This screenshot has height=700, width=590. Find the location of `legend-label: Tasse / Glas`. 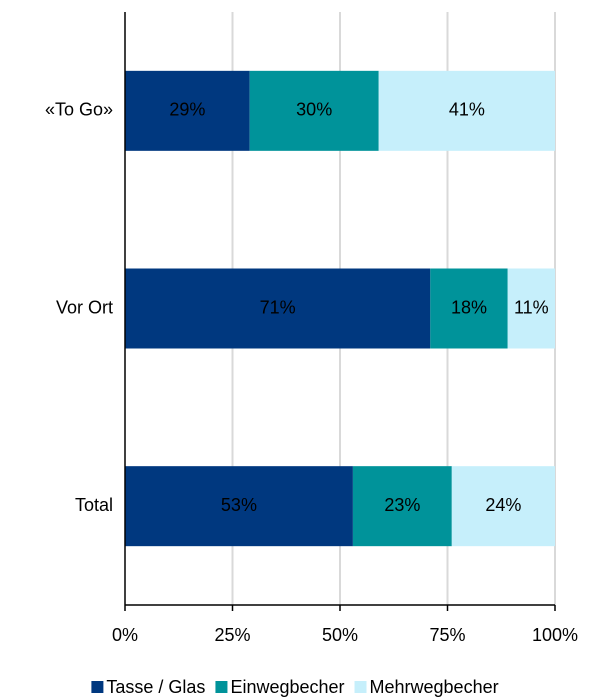

legend-label: Tasse / Glas is located at coordinates (155, 687).